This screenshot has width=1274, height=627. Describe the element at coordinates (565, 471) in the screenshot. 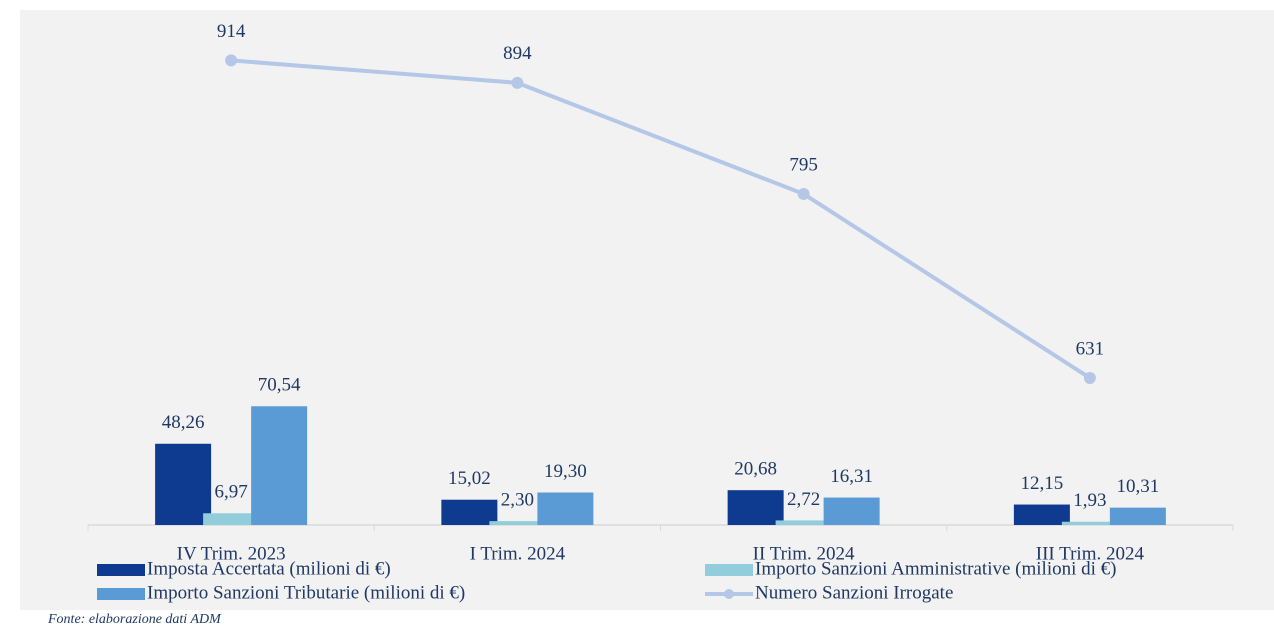

I see `value-label: 19,30` at that location.